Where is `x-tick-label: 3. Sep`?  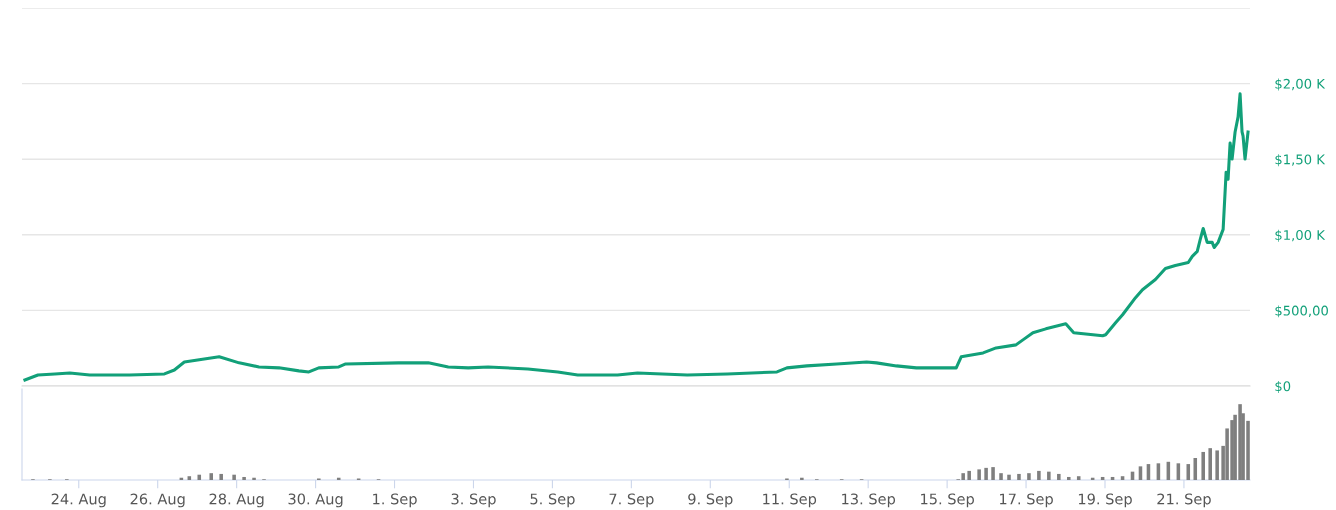
x-tick-label: 3. Sep is located at coordinates (473, 500).